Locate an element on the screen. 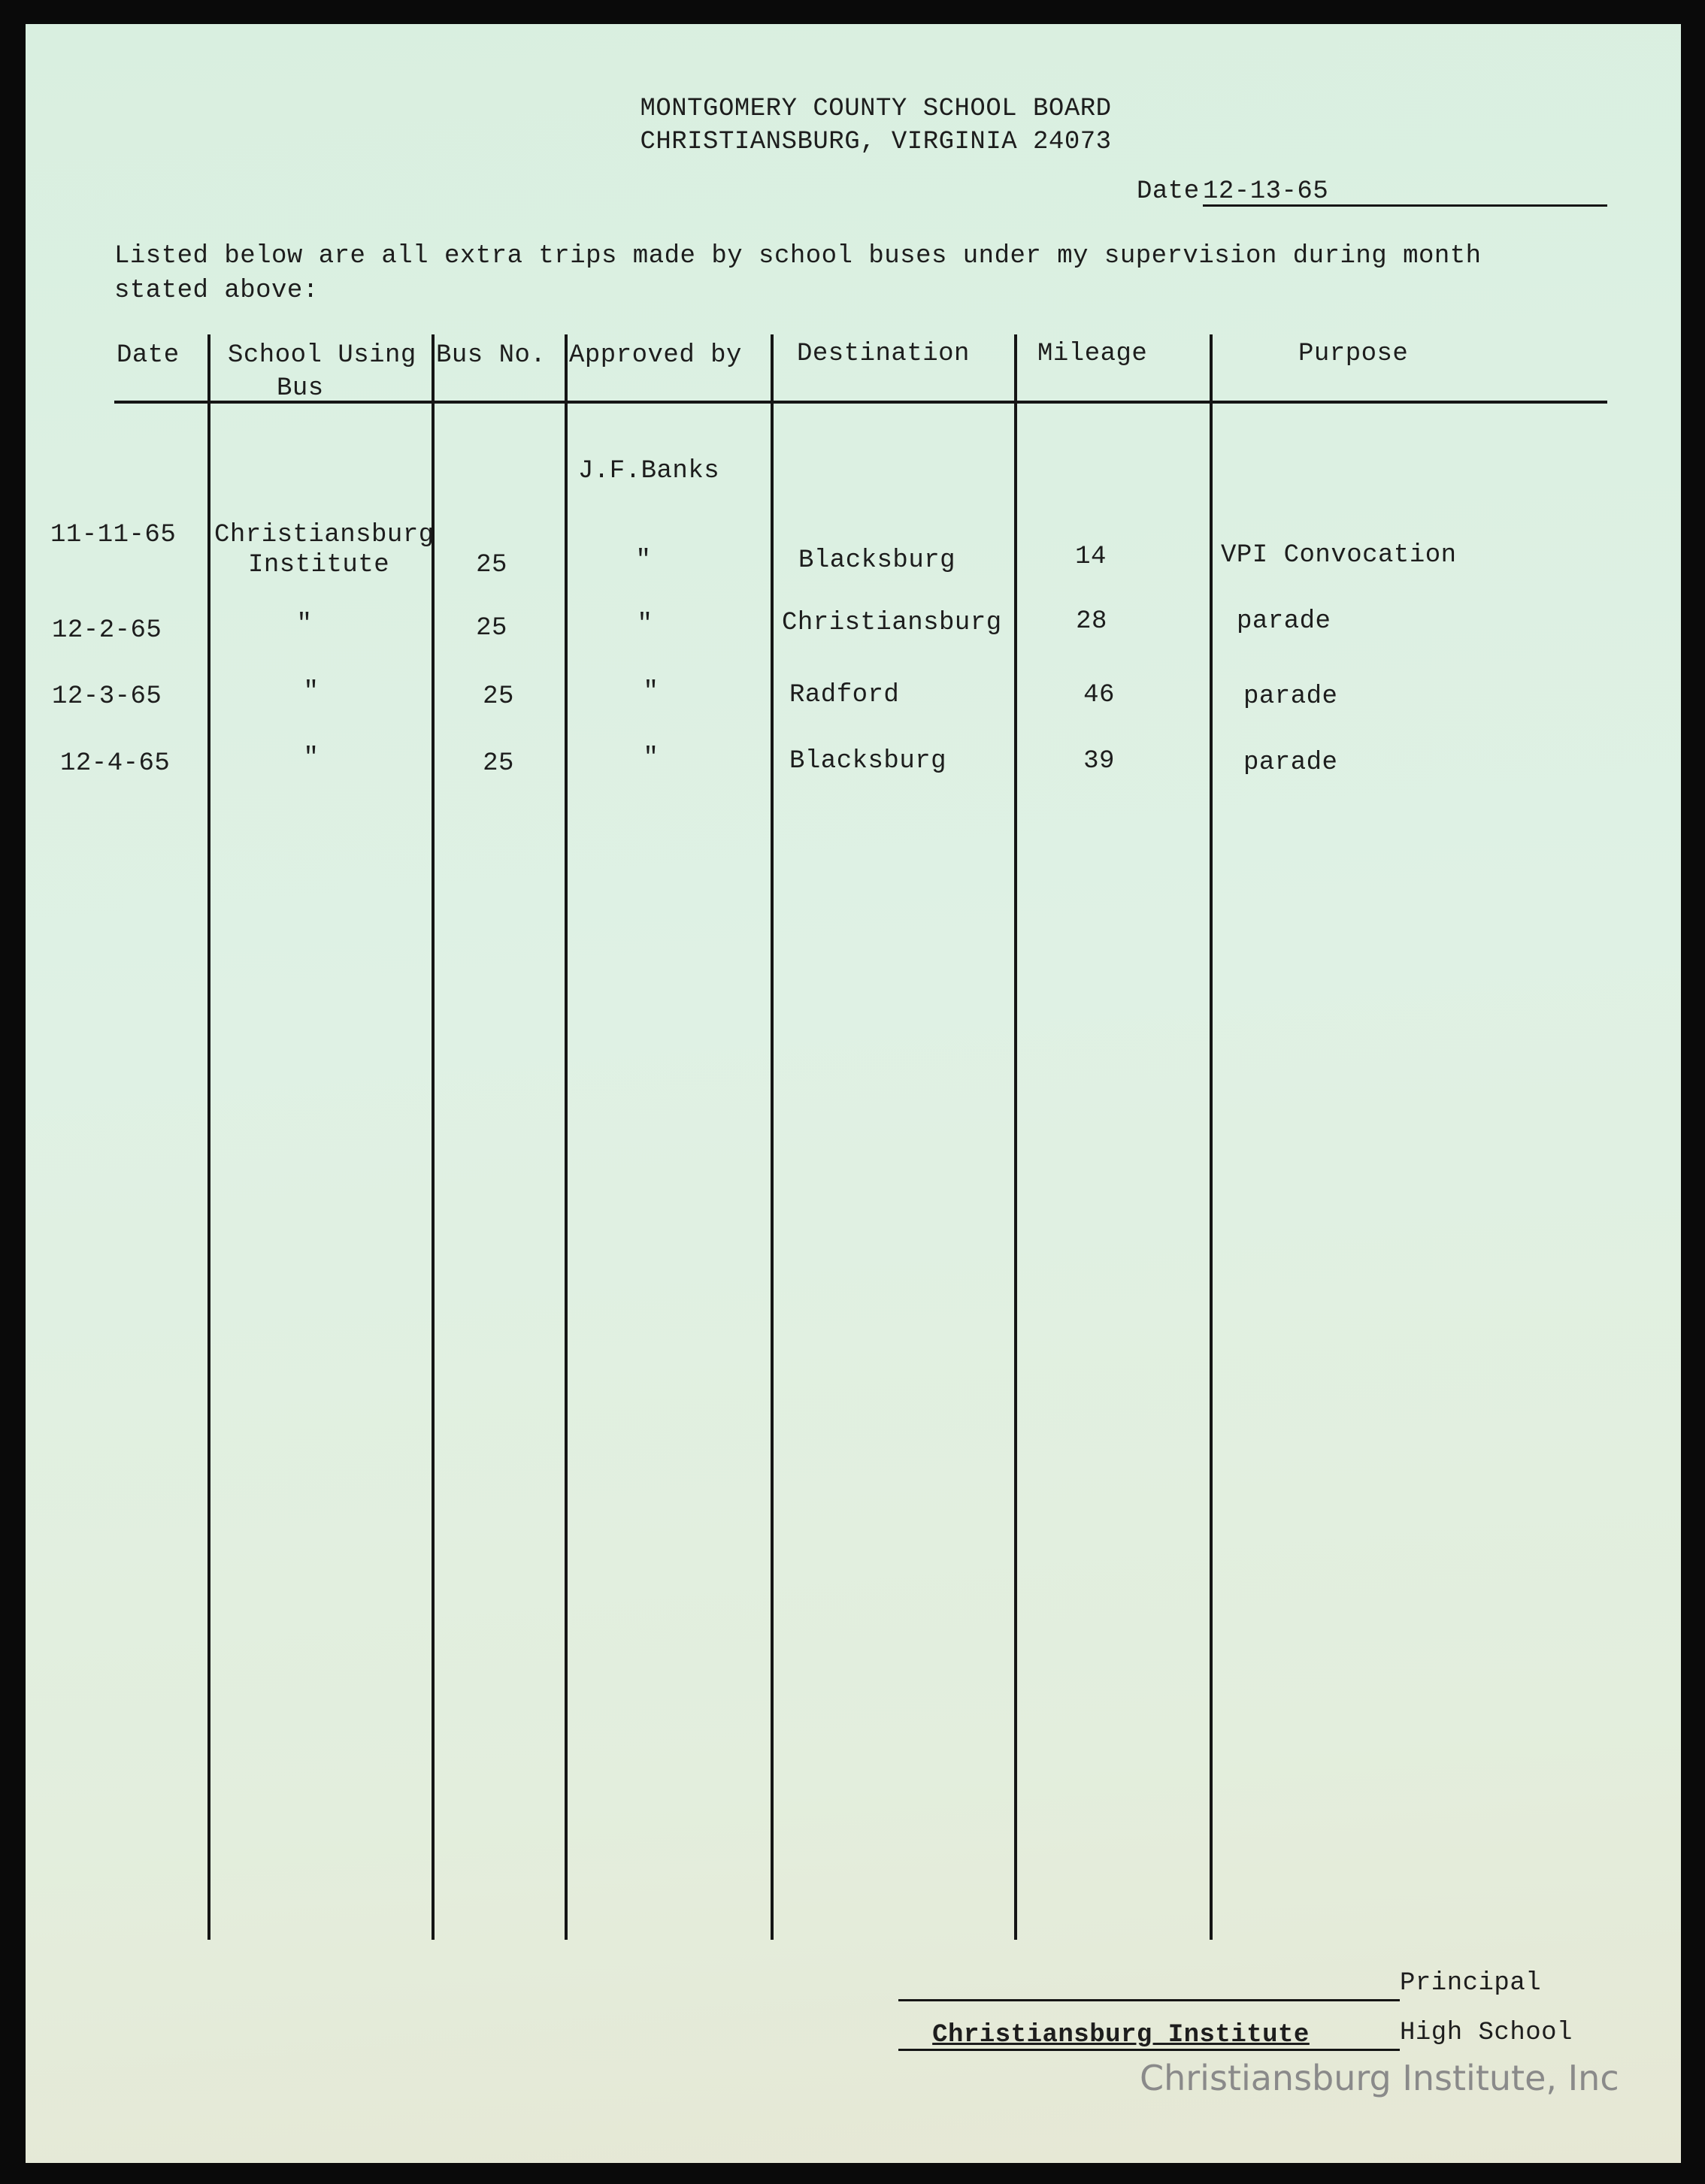 The height and width of the screenshot is (2184, 1705). principal-label: Principal is located at coordinates (1471, 1983).